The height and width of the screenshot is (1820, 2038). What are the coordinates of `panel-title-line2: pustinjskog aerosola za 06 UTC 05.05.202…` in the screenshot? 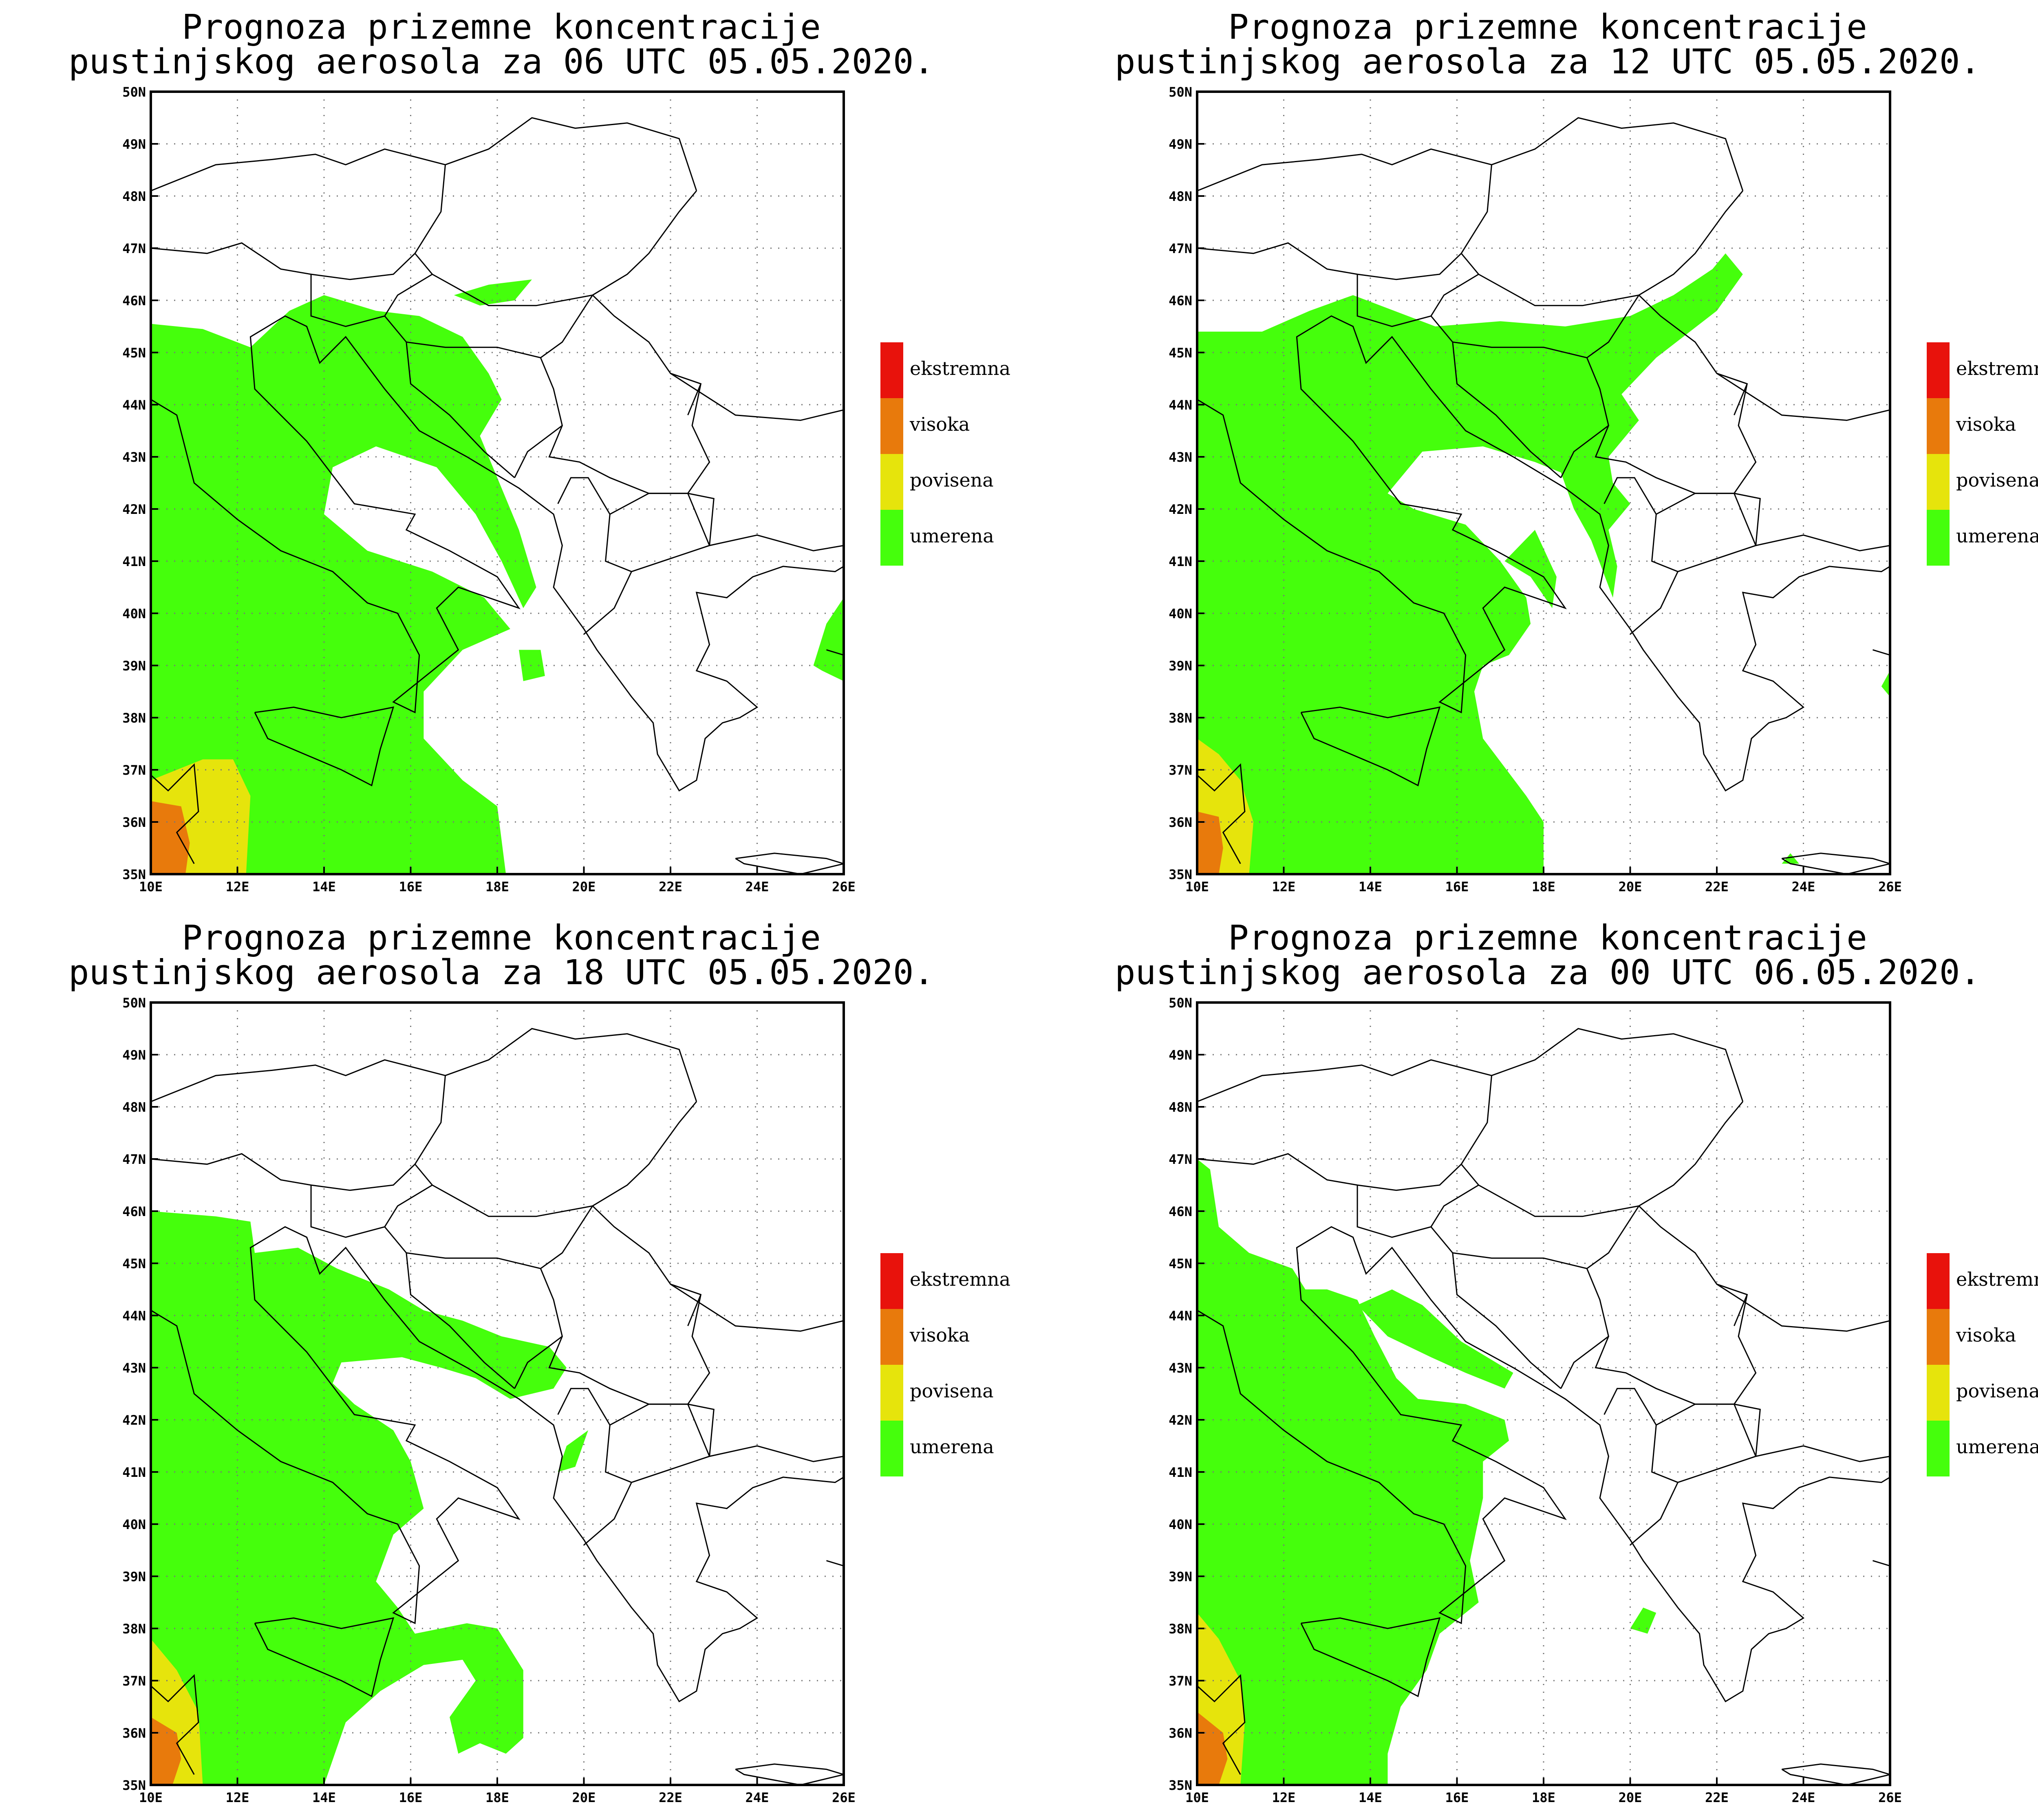 It's located at (501, 62).